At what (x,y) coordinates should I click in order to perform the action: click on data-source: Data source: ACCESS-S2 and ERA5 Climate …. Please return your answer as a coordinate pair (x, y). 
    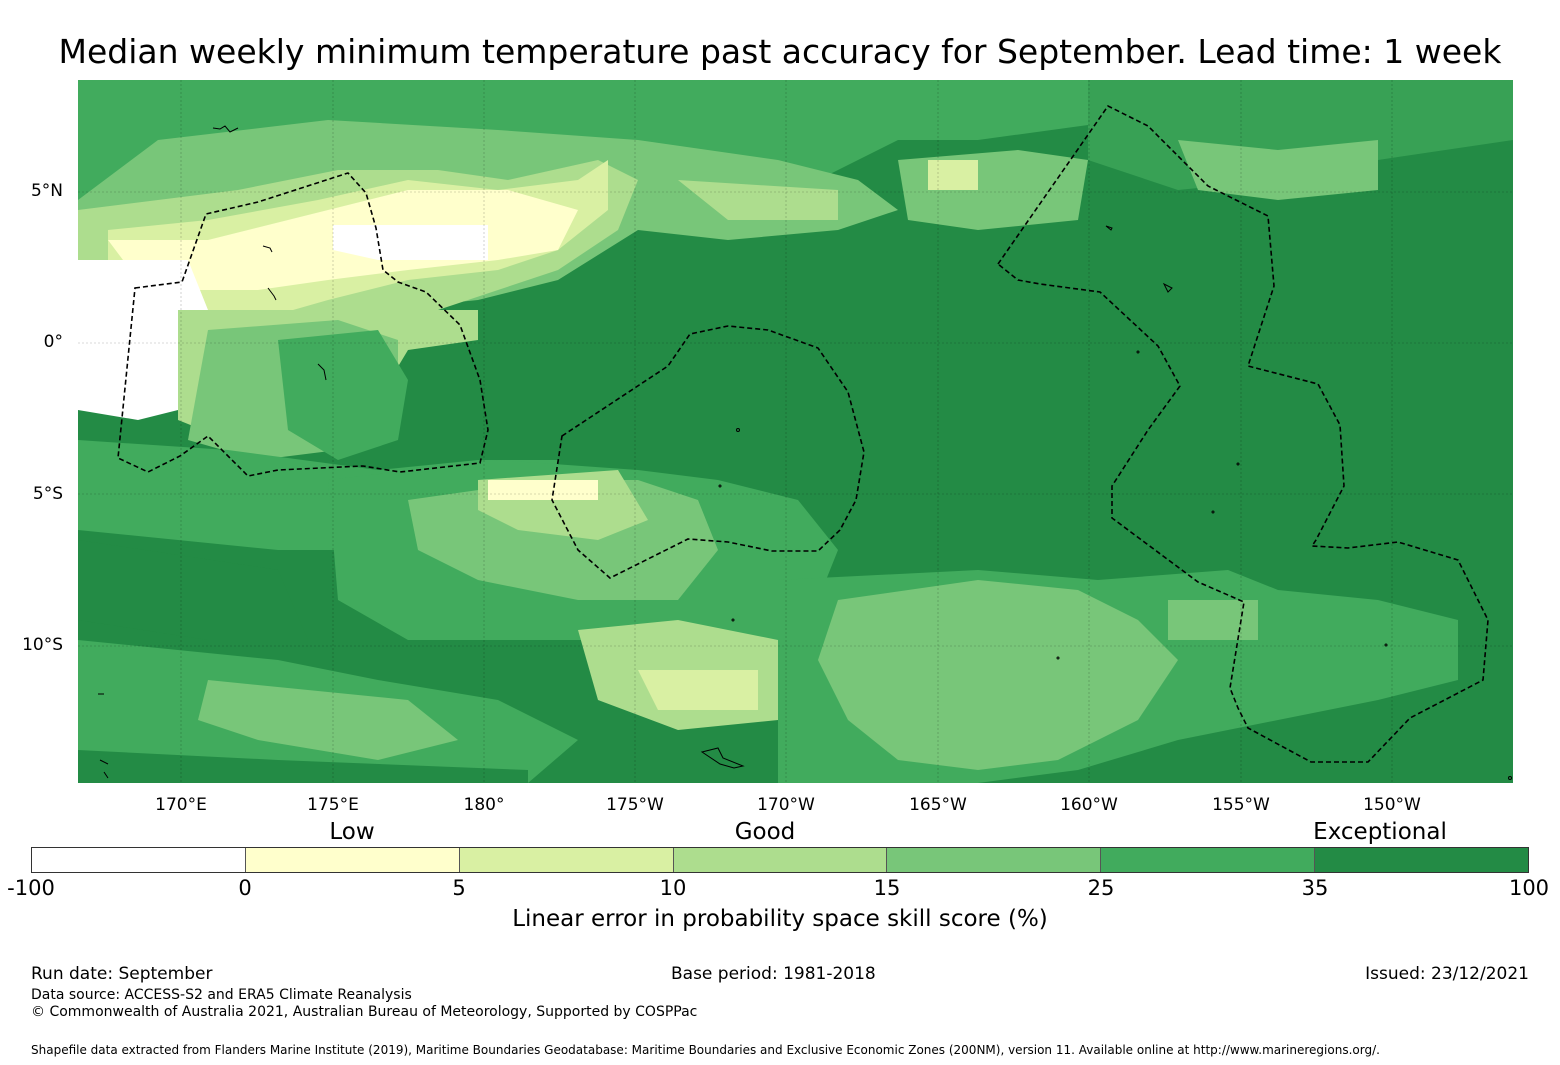
    Looking at the image, I should click on (221, 995).